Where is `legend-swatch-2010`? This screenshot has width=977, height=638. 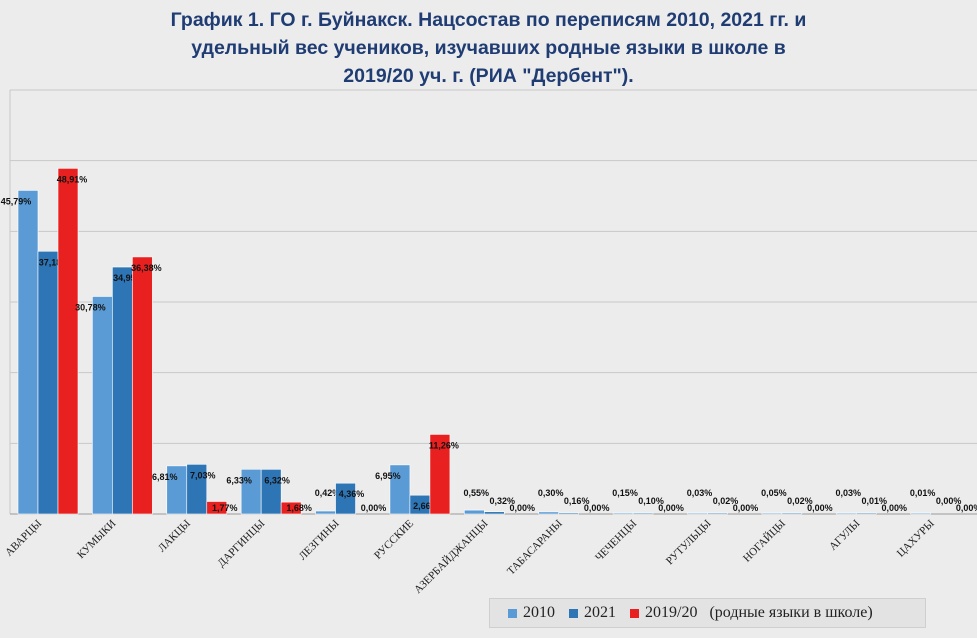
legend-swatch-2010 is located at coordinates (512, 613).